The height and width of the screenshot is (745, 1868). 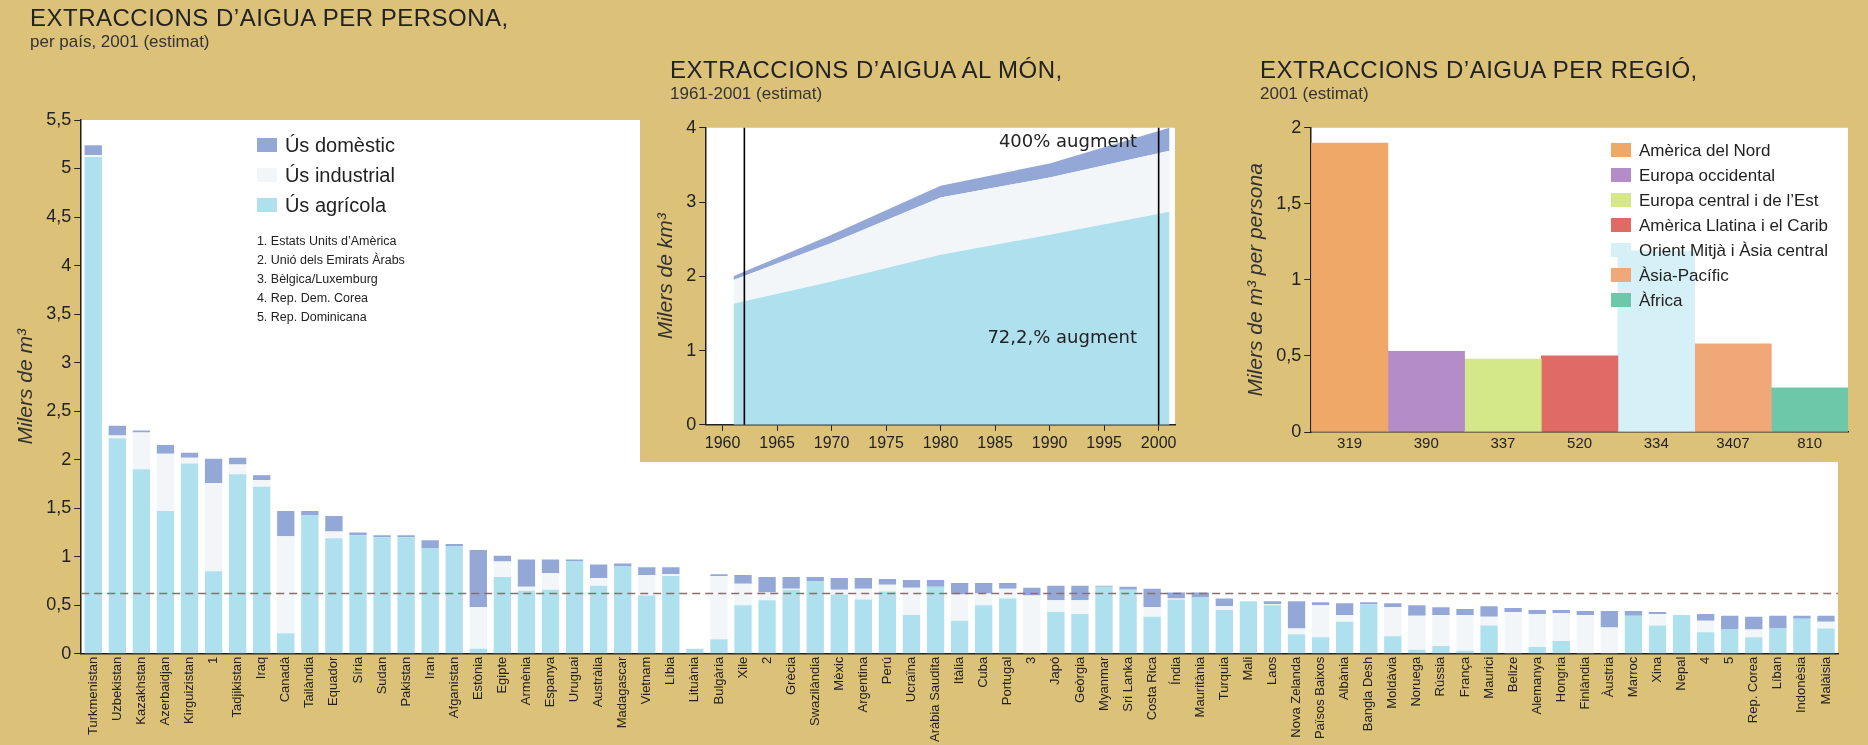 What do you see at coordinates (995, 442) in the screenshot?
I see `x-tick-label: 1985` at bounding box center [995, 442].